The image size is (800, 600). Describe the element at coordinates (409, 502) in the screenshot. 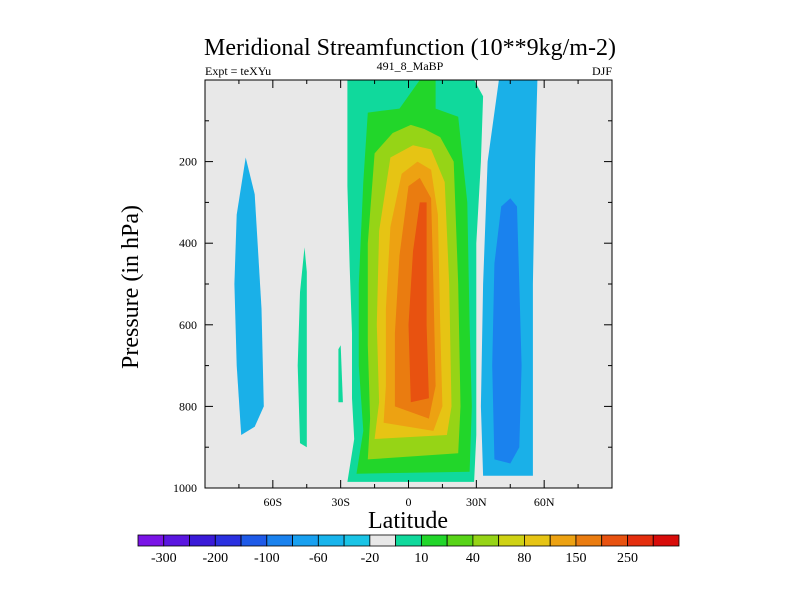

I see `x-tick-label: 0` at that location.